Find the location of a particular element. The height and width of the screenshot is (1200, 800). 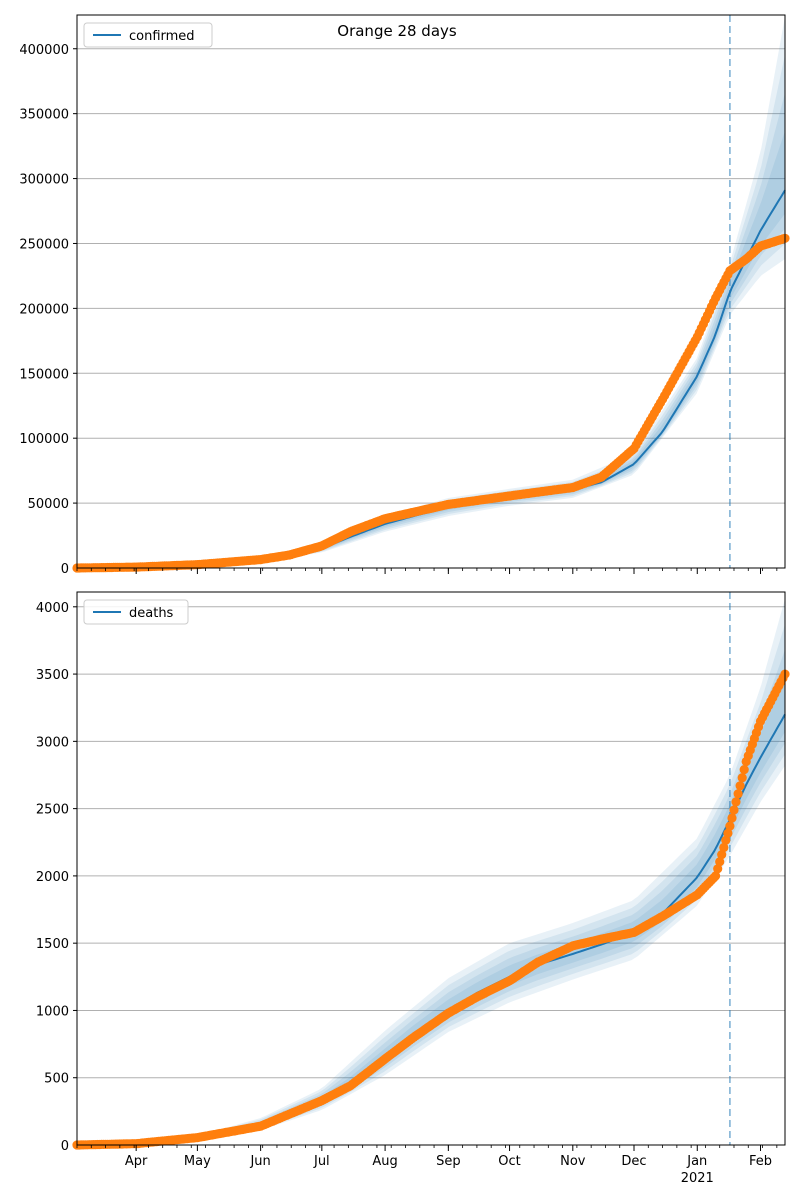

y-tick-label: 2000 is located at coordinates (52, 877).